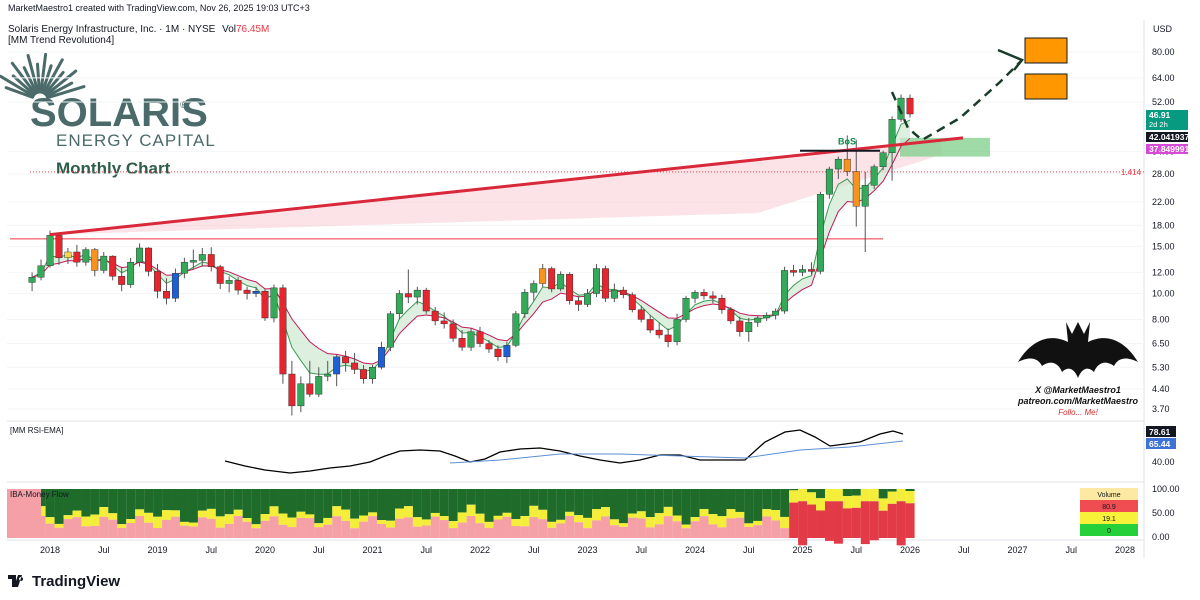 Image resolution: width=1200 pixels, height=600 pixels. Describe the element at coordinates (61, 40) in the screenshot. I see `indicator-main-label: [MM Trend Revolution4]` at that location.